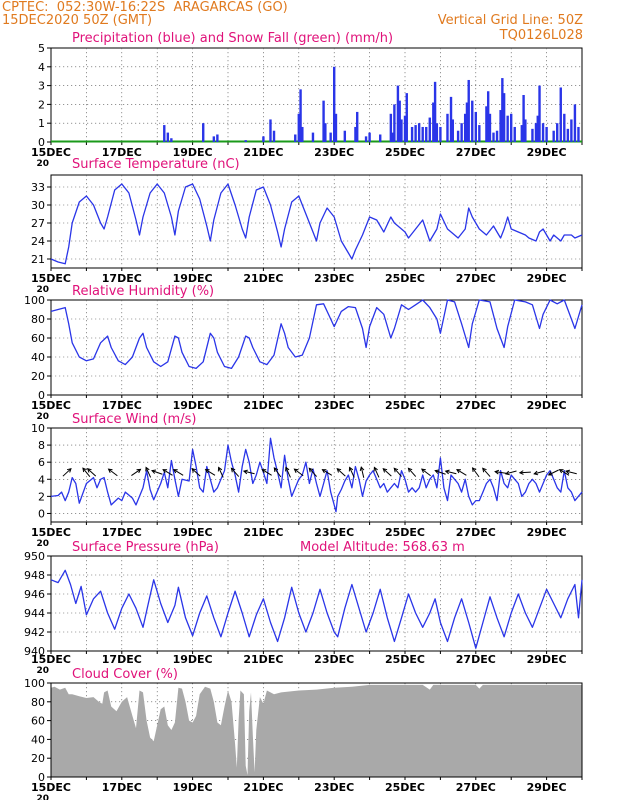  I want to click on panel-frame-top, so click(316, 730).